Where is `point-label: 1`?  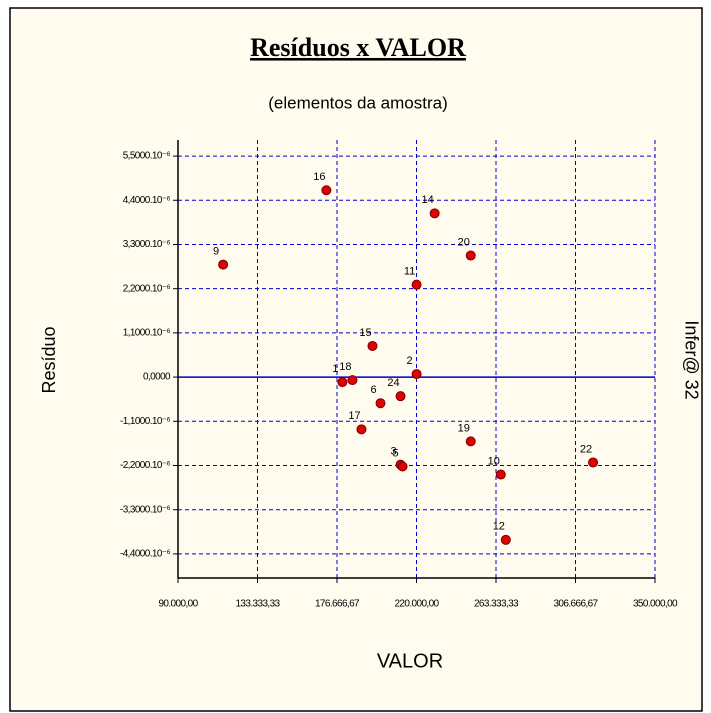 point-label: 1 is located at coordinates (335, 369).